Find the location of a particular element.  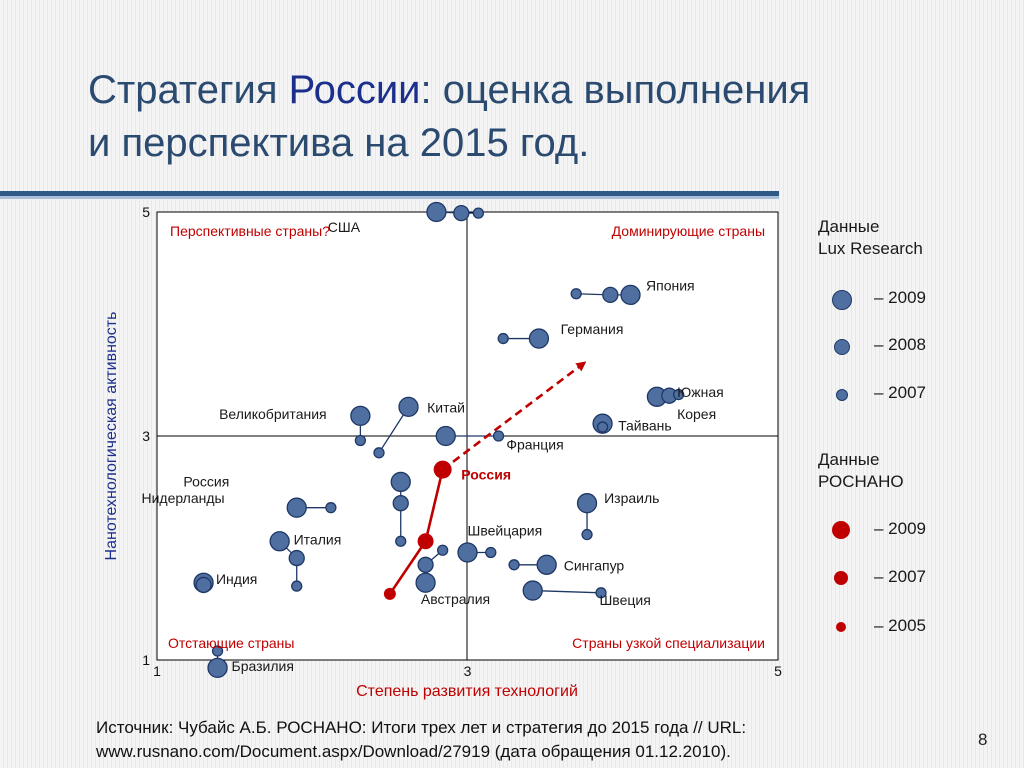

legend-rosnano-title-line2: РОСНАНО is located at coordinates (861, 481).